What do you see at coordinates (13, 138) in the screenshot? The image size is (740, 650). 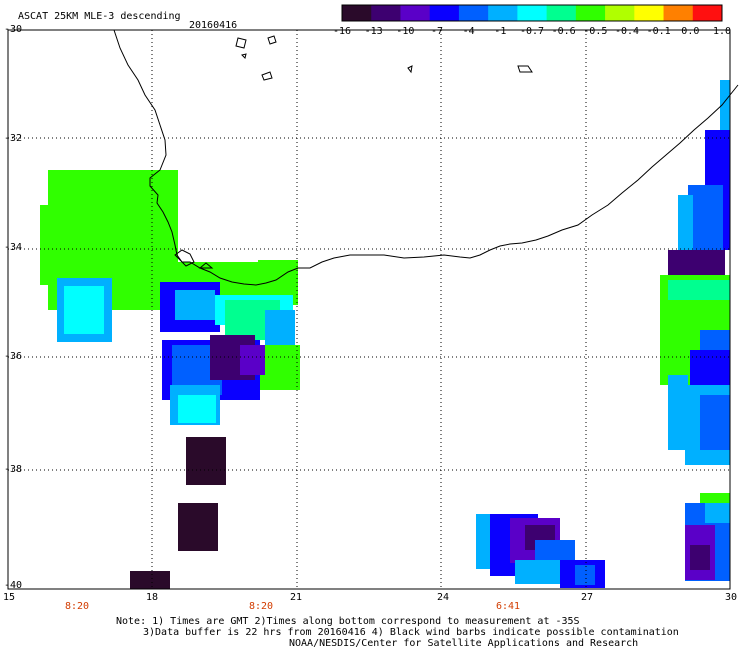 I see `y-label: -32` at bounding box center [13, 138].